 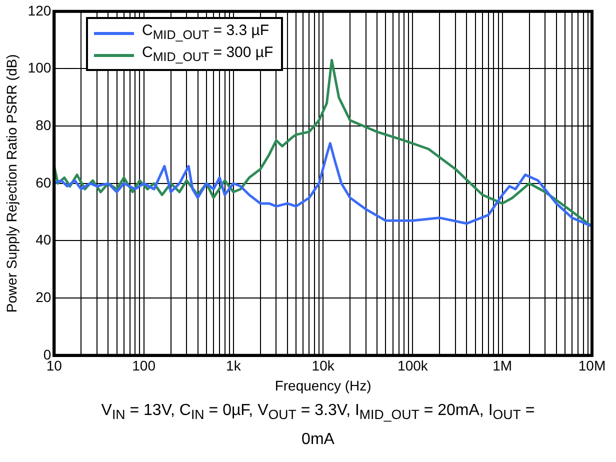 What do you see at coordinates (206, 33) in the screenshot?
I see `legend-label: C$_{MID_OUT}$ = 3.3 µF` at bounding box center [206, 33].